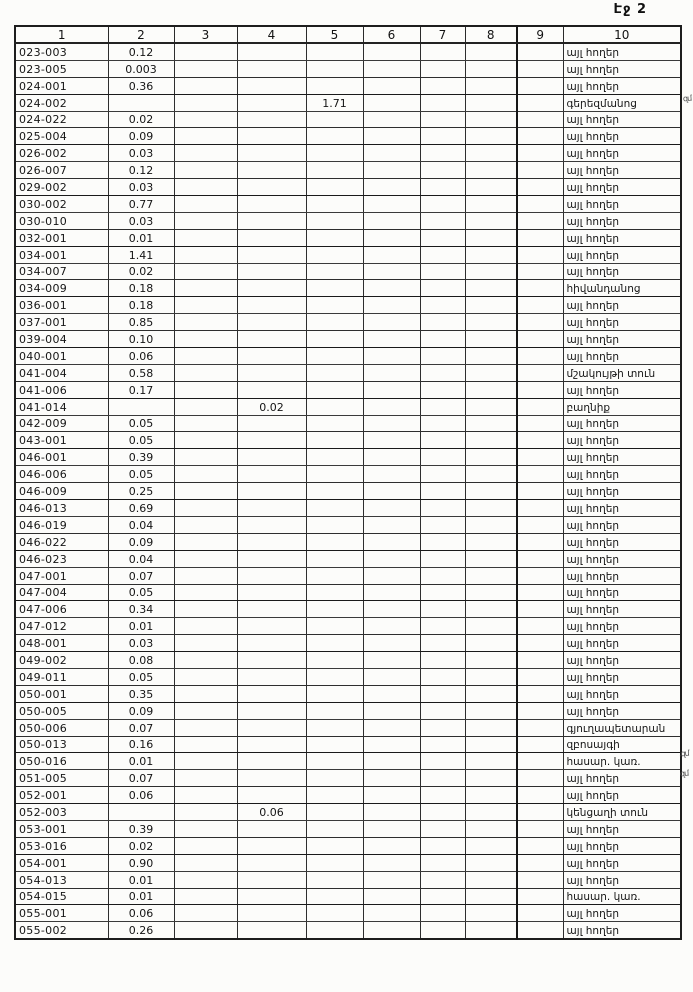 This screenshot has height=992, width=693. Describe the element at coordinates (61, 592) in the screenshot. I see `parcel-code-cell: 047-004` at that location.